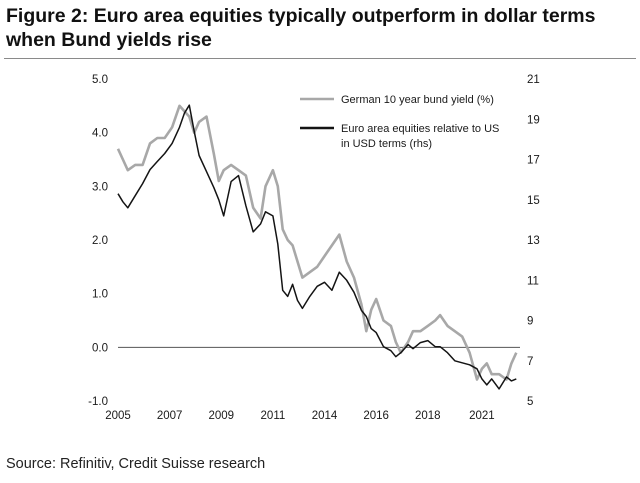 The width and height of the screenshot is (640, 483). What do you see at coordinates (417, 100) in the screenshot?
I see `legend-label-bund-yield: German 10 year bund yield (%)` at bounding box center [417, 100].